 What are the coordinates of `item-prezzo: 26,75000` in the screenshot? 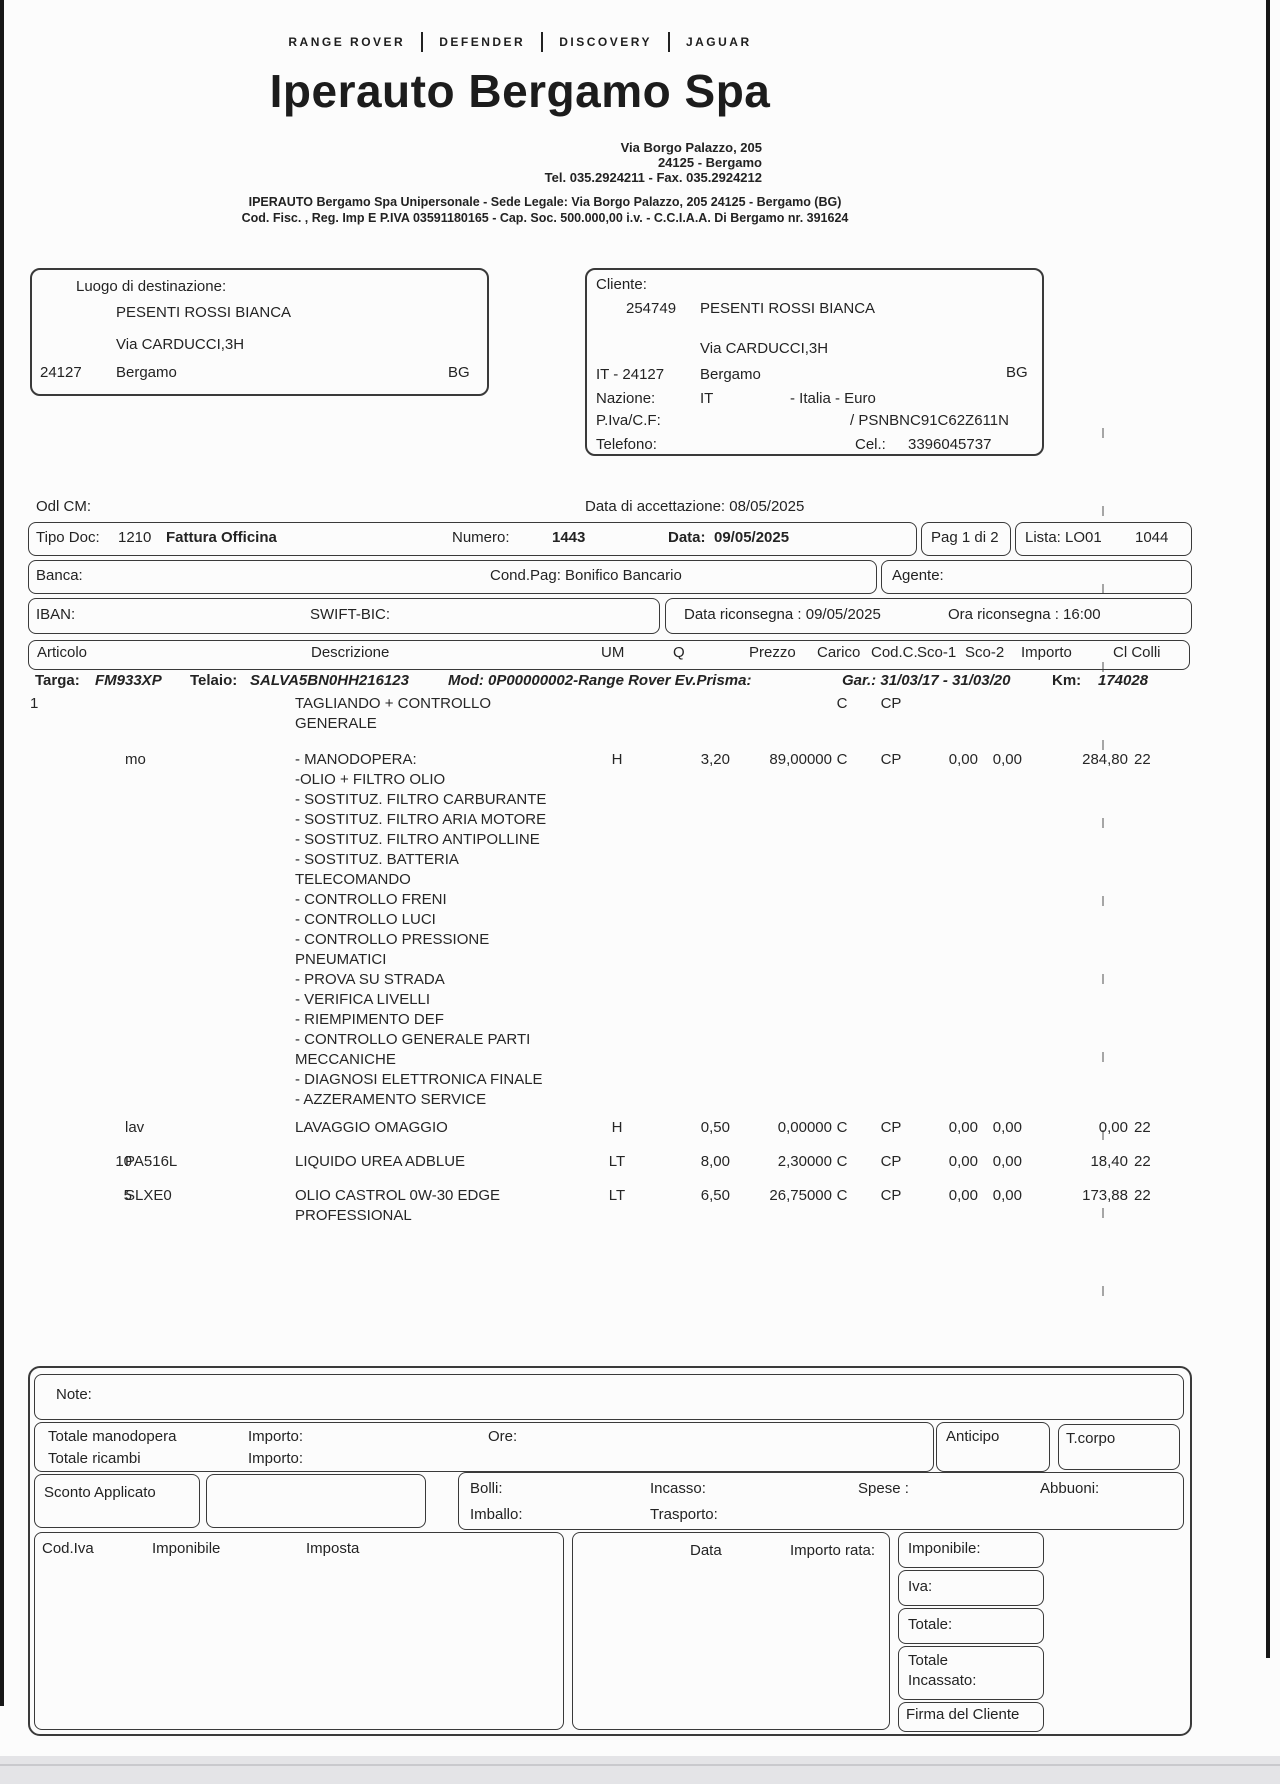 It's located at (800, 1195).